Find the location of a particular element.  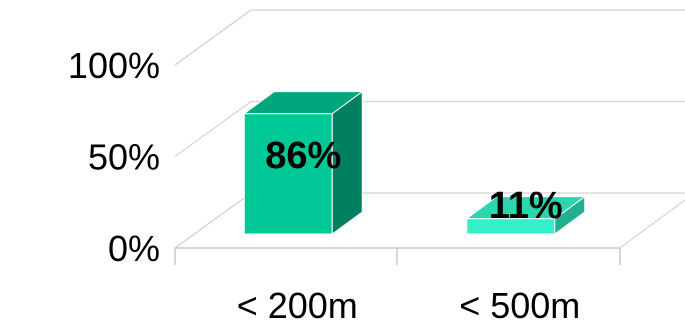

bar-1-top is located at coordinates (526, 208).